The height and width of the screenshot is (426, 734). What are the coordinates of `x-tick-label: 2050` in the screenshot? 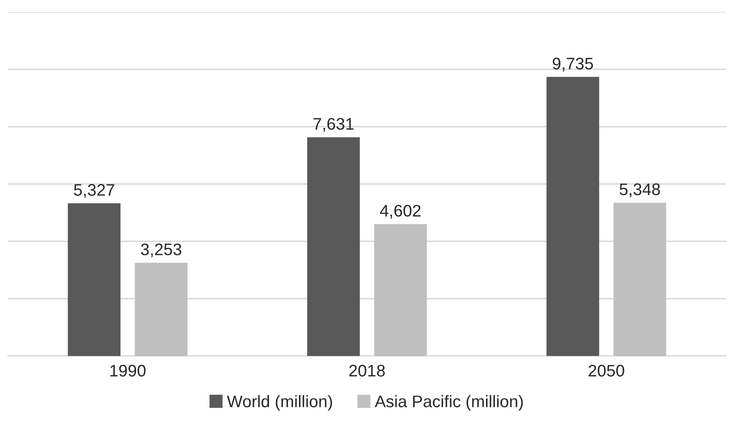 It's located at (606, 370).